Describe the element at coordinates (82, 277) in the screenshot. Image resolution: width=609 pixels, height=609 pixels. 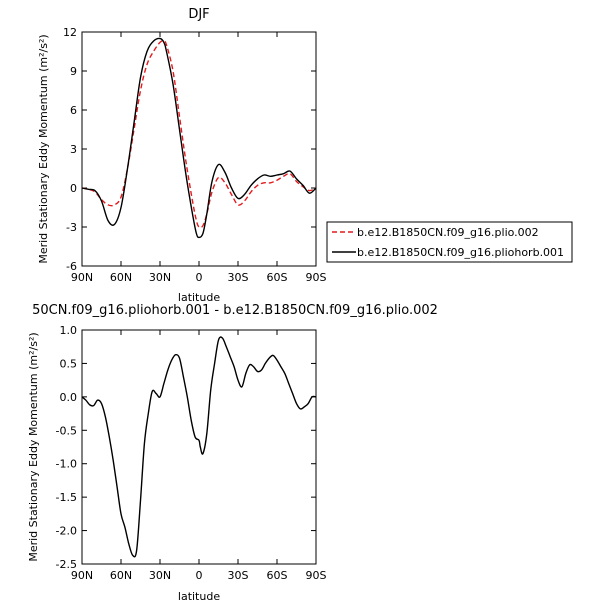
I see `top-x-tick-label: 90N` at that location.